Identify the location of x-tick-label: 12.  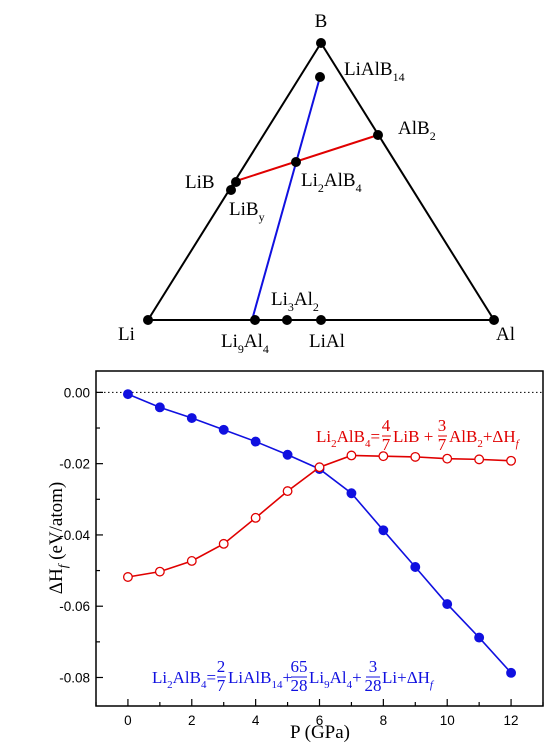
(511, 720).